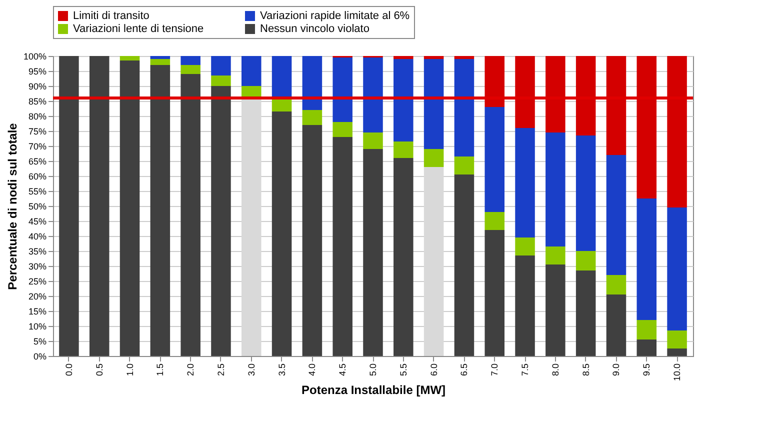  What do you see at coordinates (221, 370) in the screenshot?
I see `x-tick-label: 2.5` at bounding box center [221, 370].